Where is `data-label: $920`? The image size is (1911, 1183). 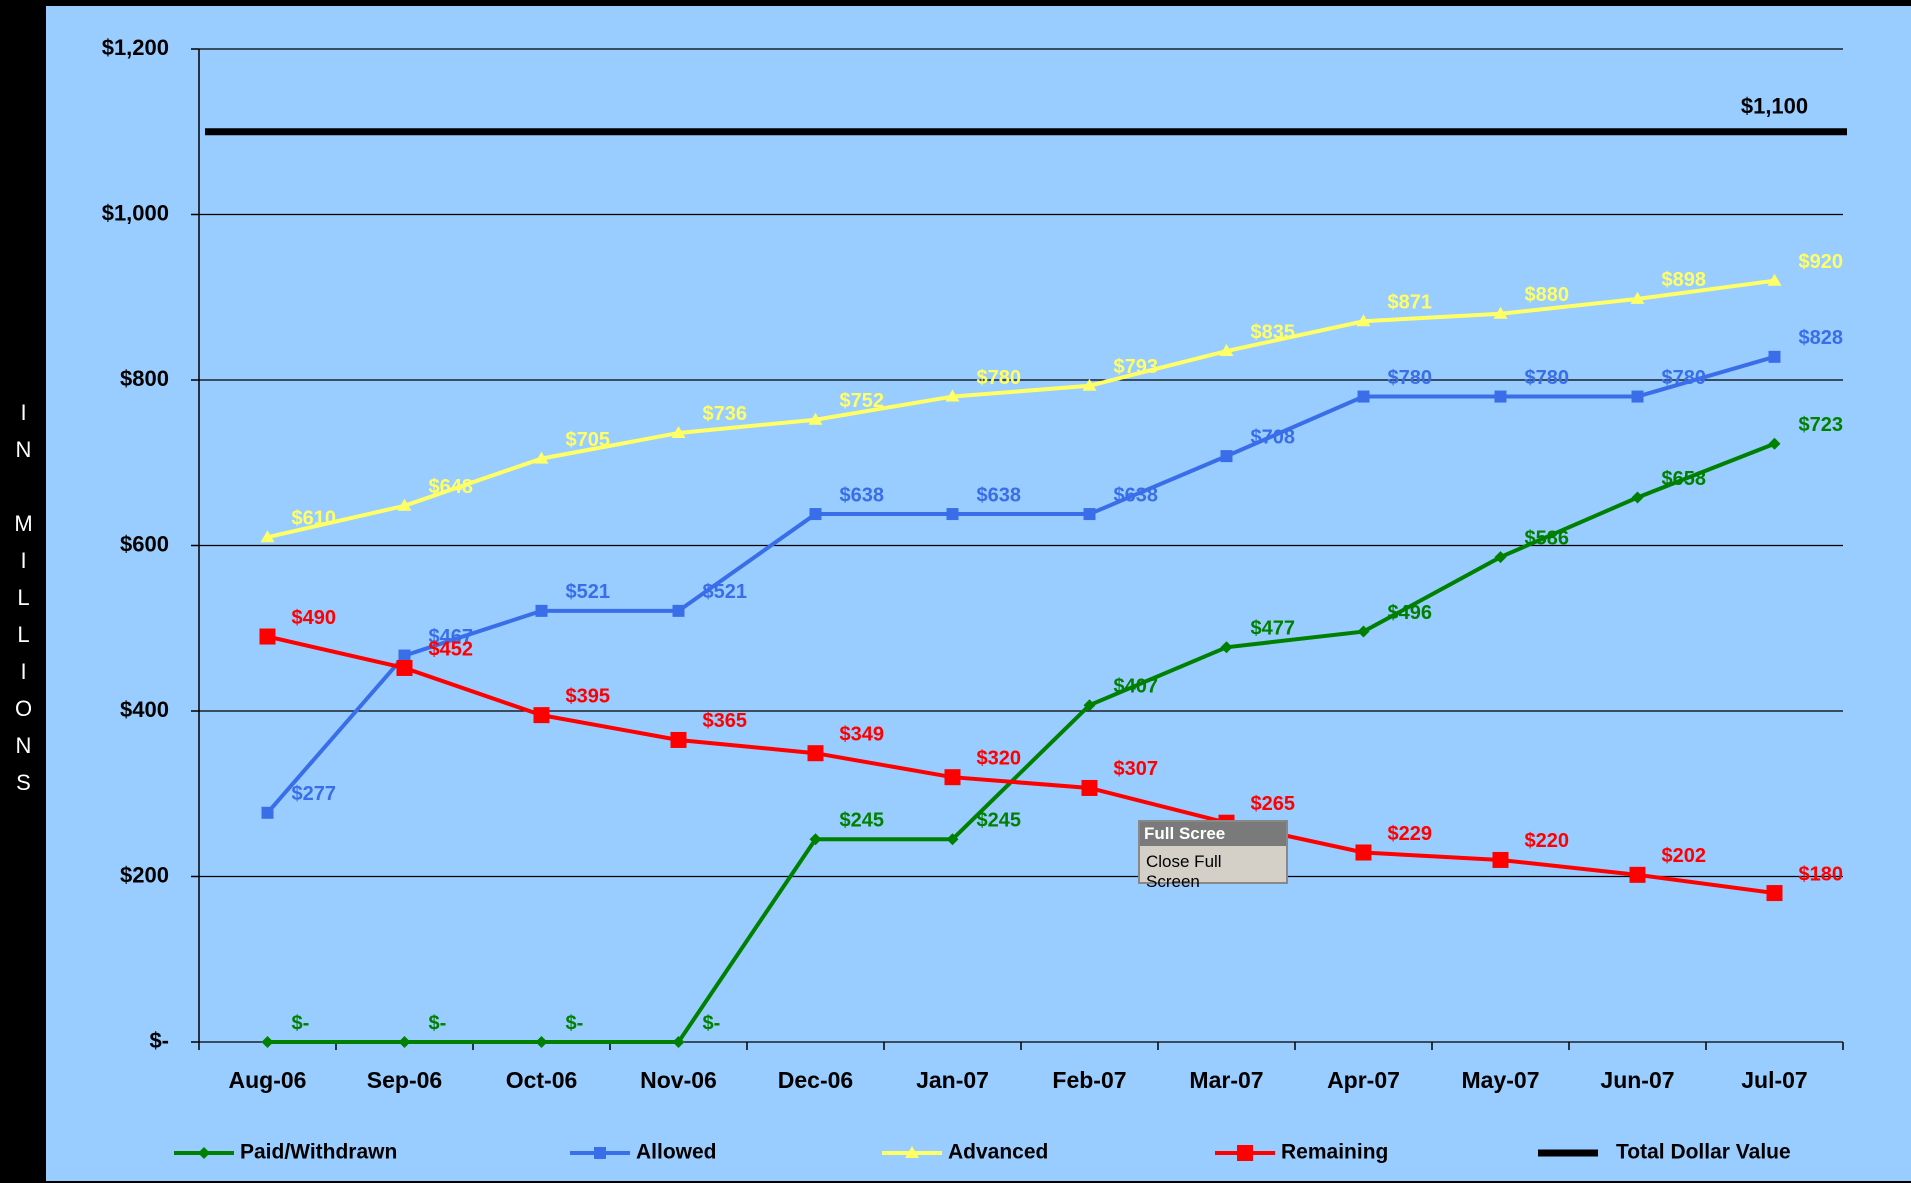 data-label: $920 is located at coordinates (1821, 262).